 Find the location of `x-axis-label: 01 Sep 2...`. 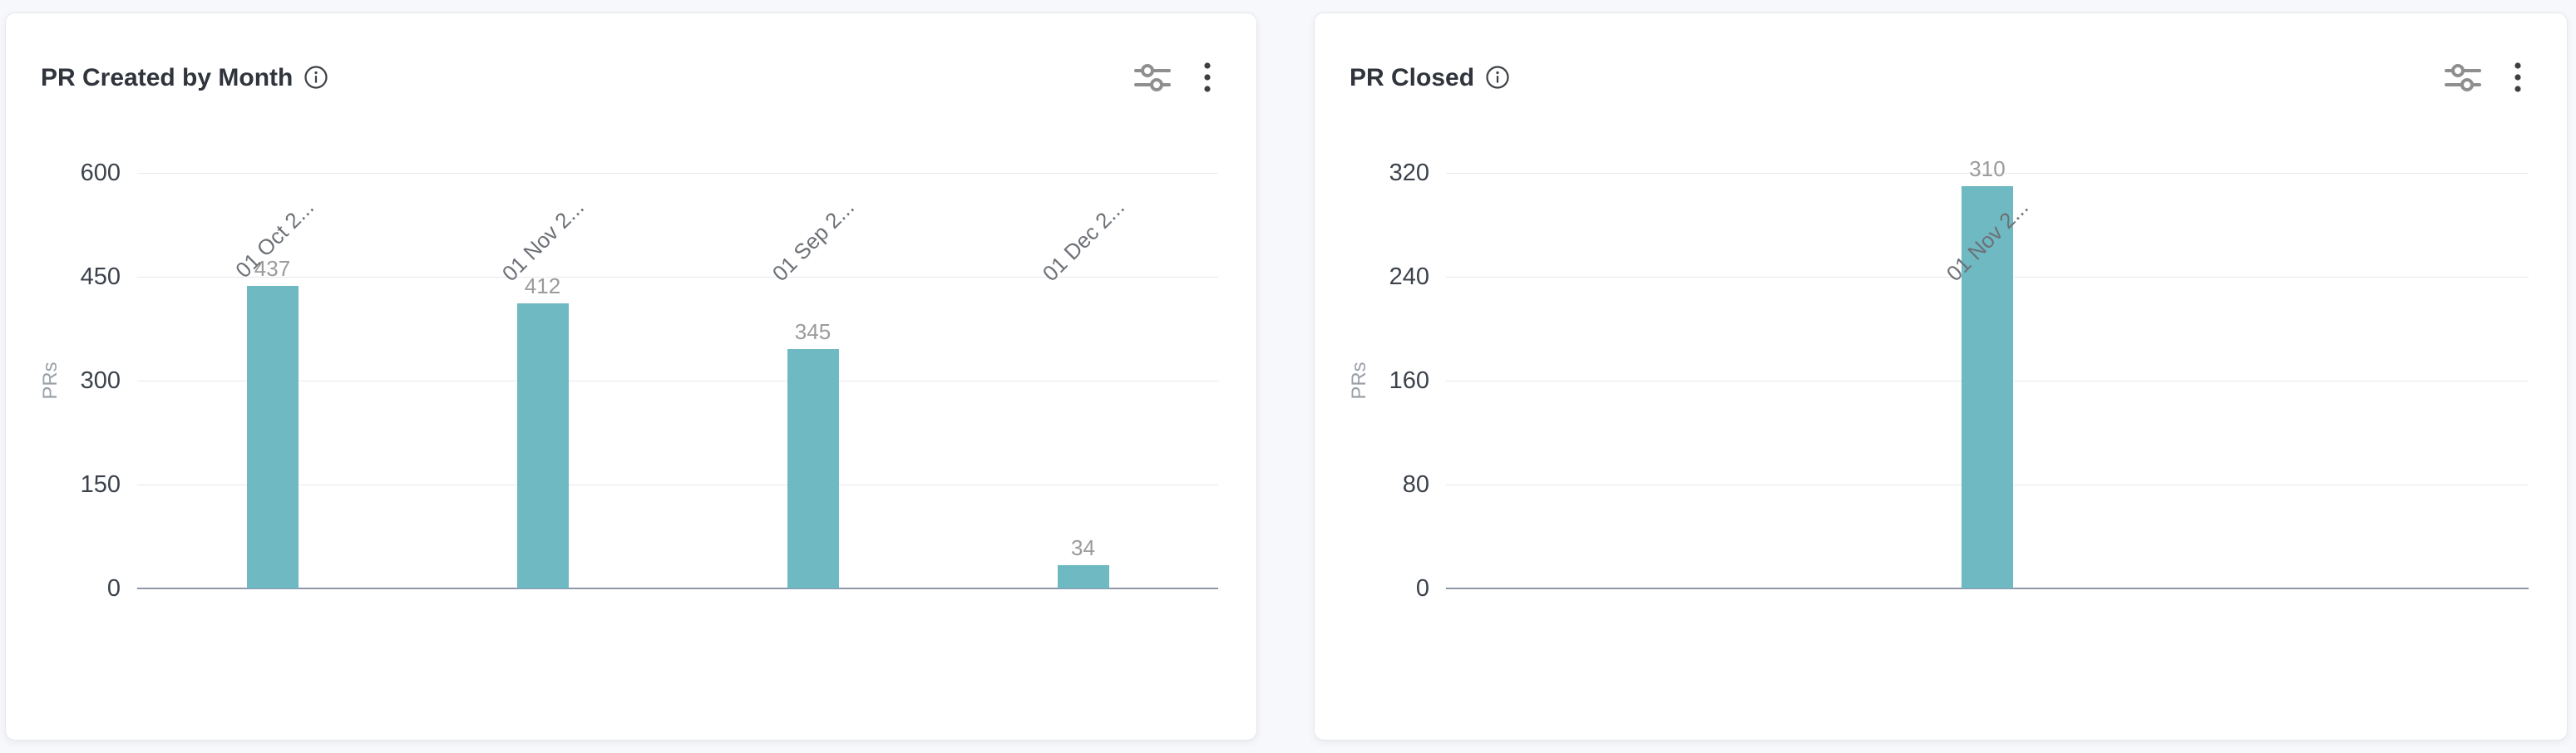

x-axis-label: 01 Sep 2... is located at coordinates (813, 241).